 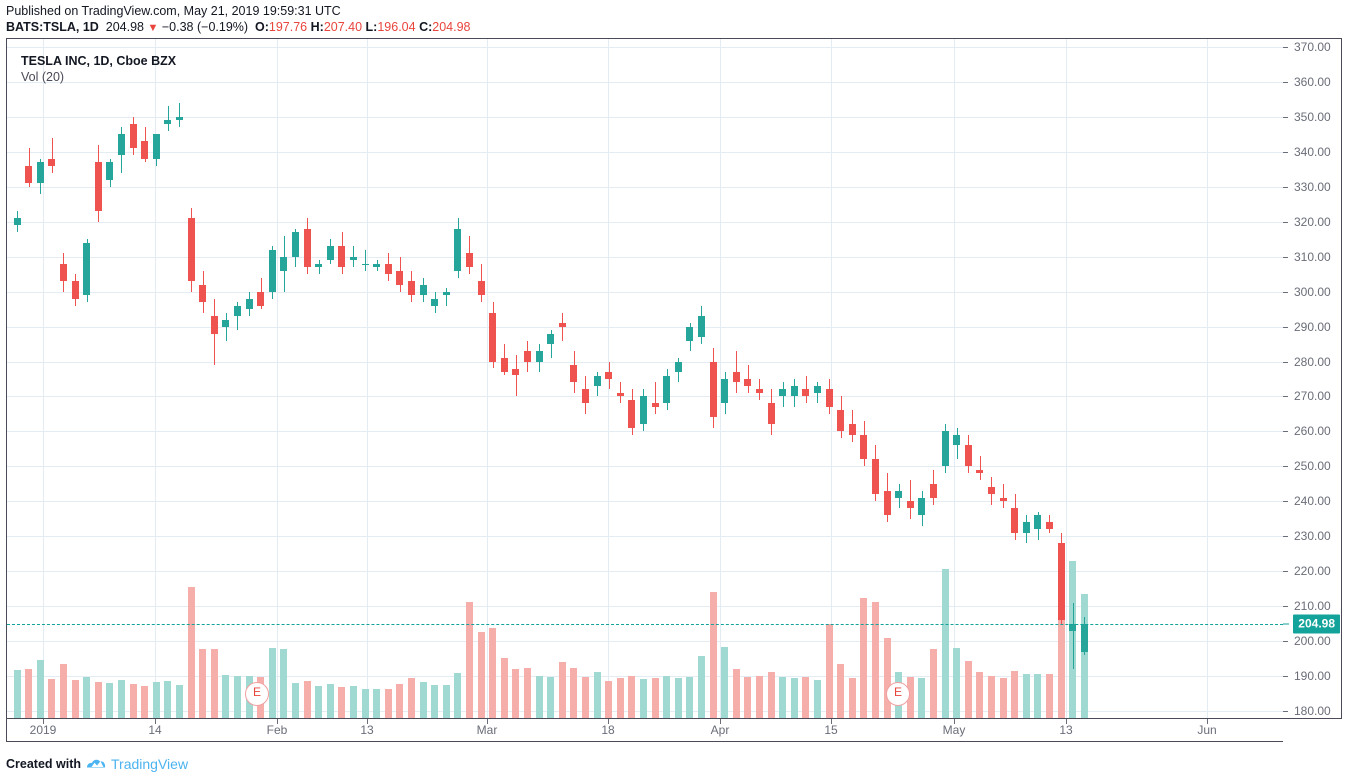 What do you see at coordinates (1312, 221) in the screenshot?
I see `price-tick-label: 320.00` at bounding box center [1312, 221].